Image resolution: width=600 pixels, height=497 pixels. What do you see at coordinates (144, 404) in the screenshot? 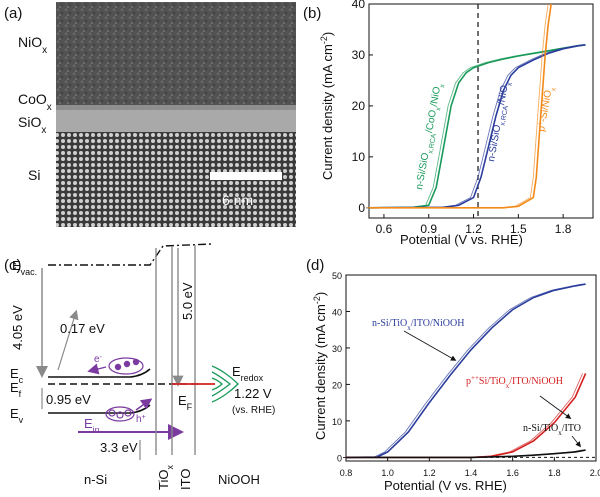
I see `hole-arrow` at bounding box center [144, 404].